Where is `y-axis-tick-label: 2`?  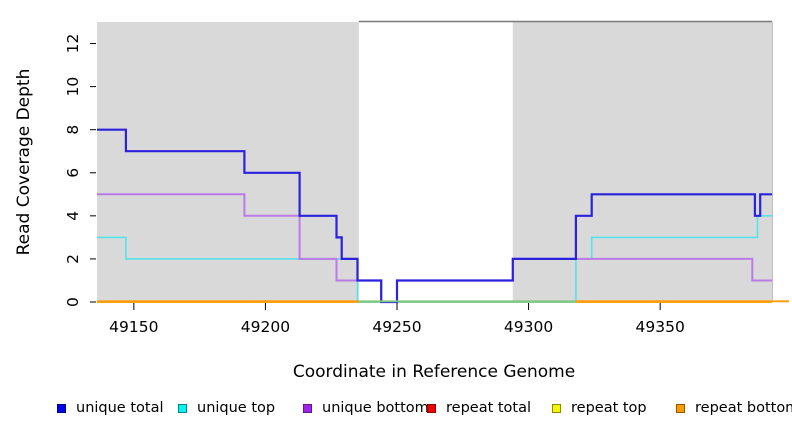 y-axis-tick-label: 2 is located at coordinates (73, 259).